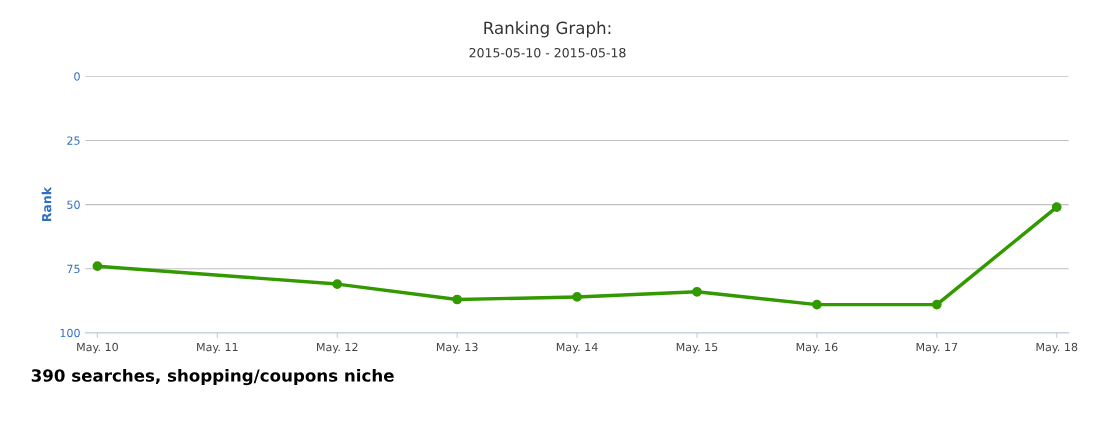  Describe the element at coordinates (577, 348) in the screenshot. I see `x-tick-label: May. 14` at that location.